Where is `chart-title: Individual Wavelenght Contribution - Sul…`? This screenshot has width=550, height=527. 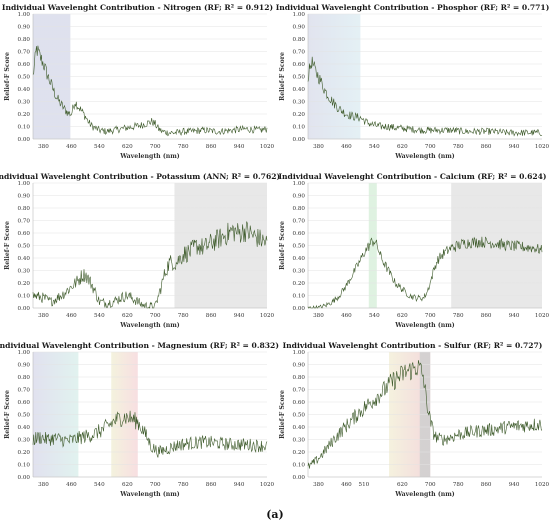 chart-title: Individual Wavelenght Contribution - Sul… is located at coordinates (413, 345).